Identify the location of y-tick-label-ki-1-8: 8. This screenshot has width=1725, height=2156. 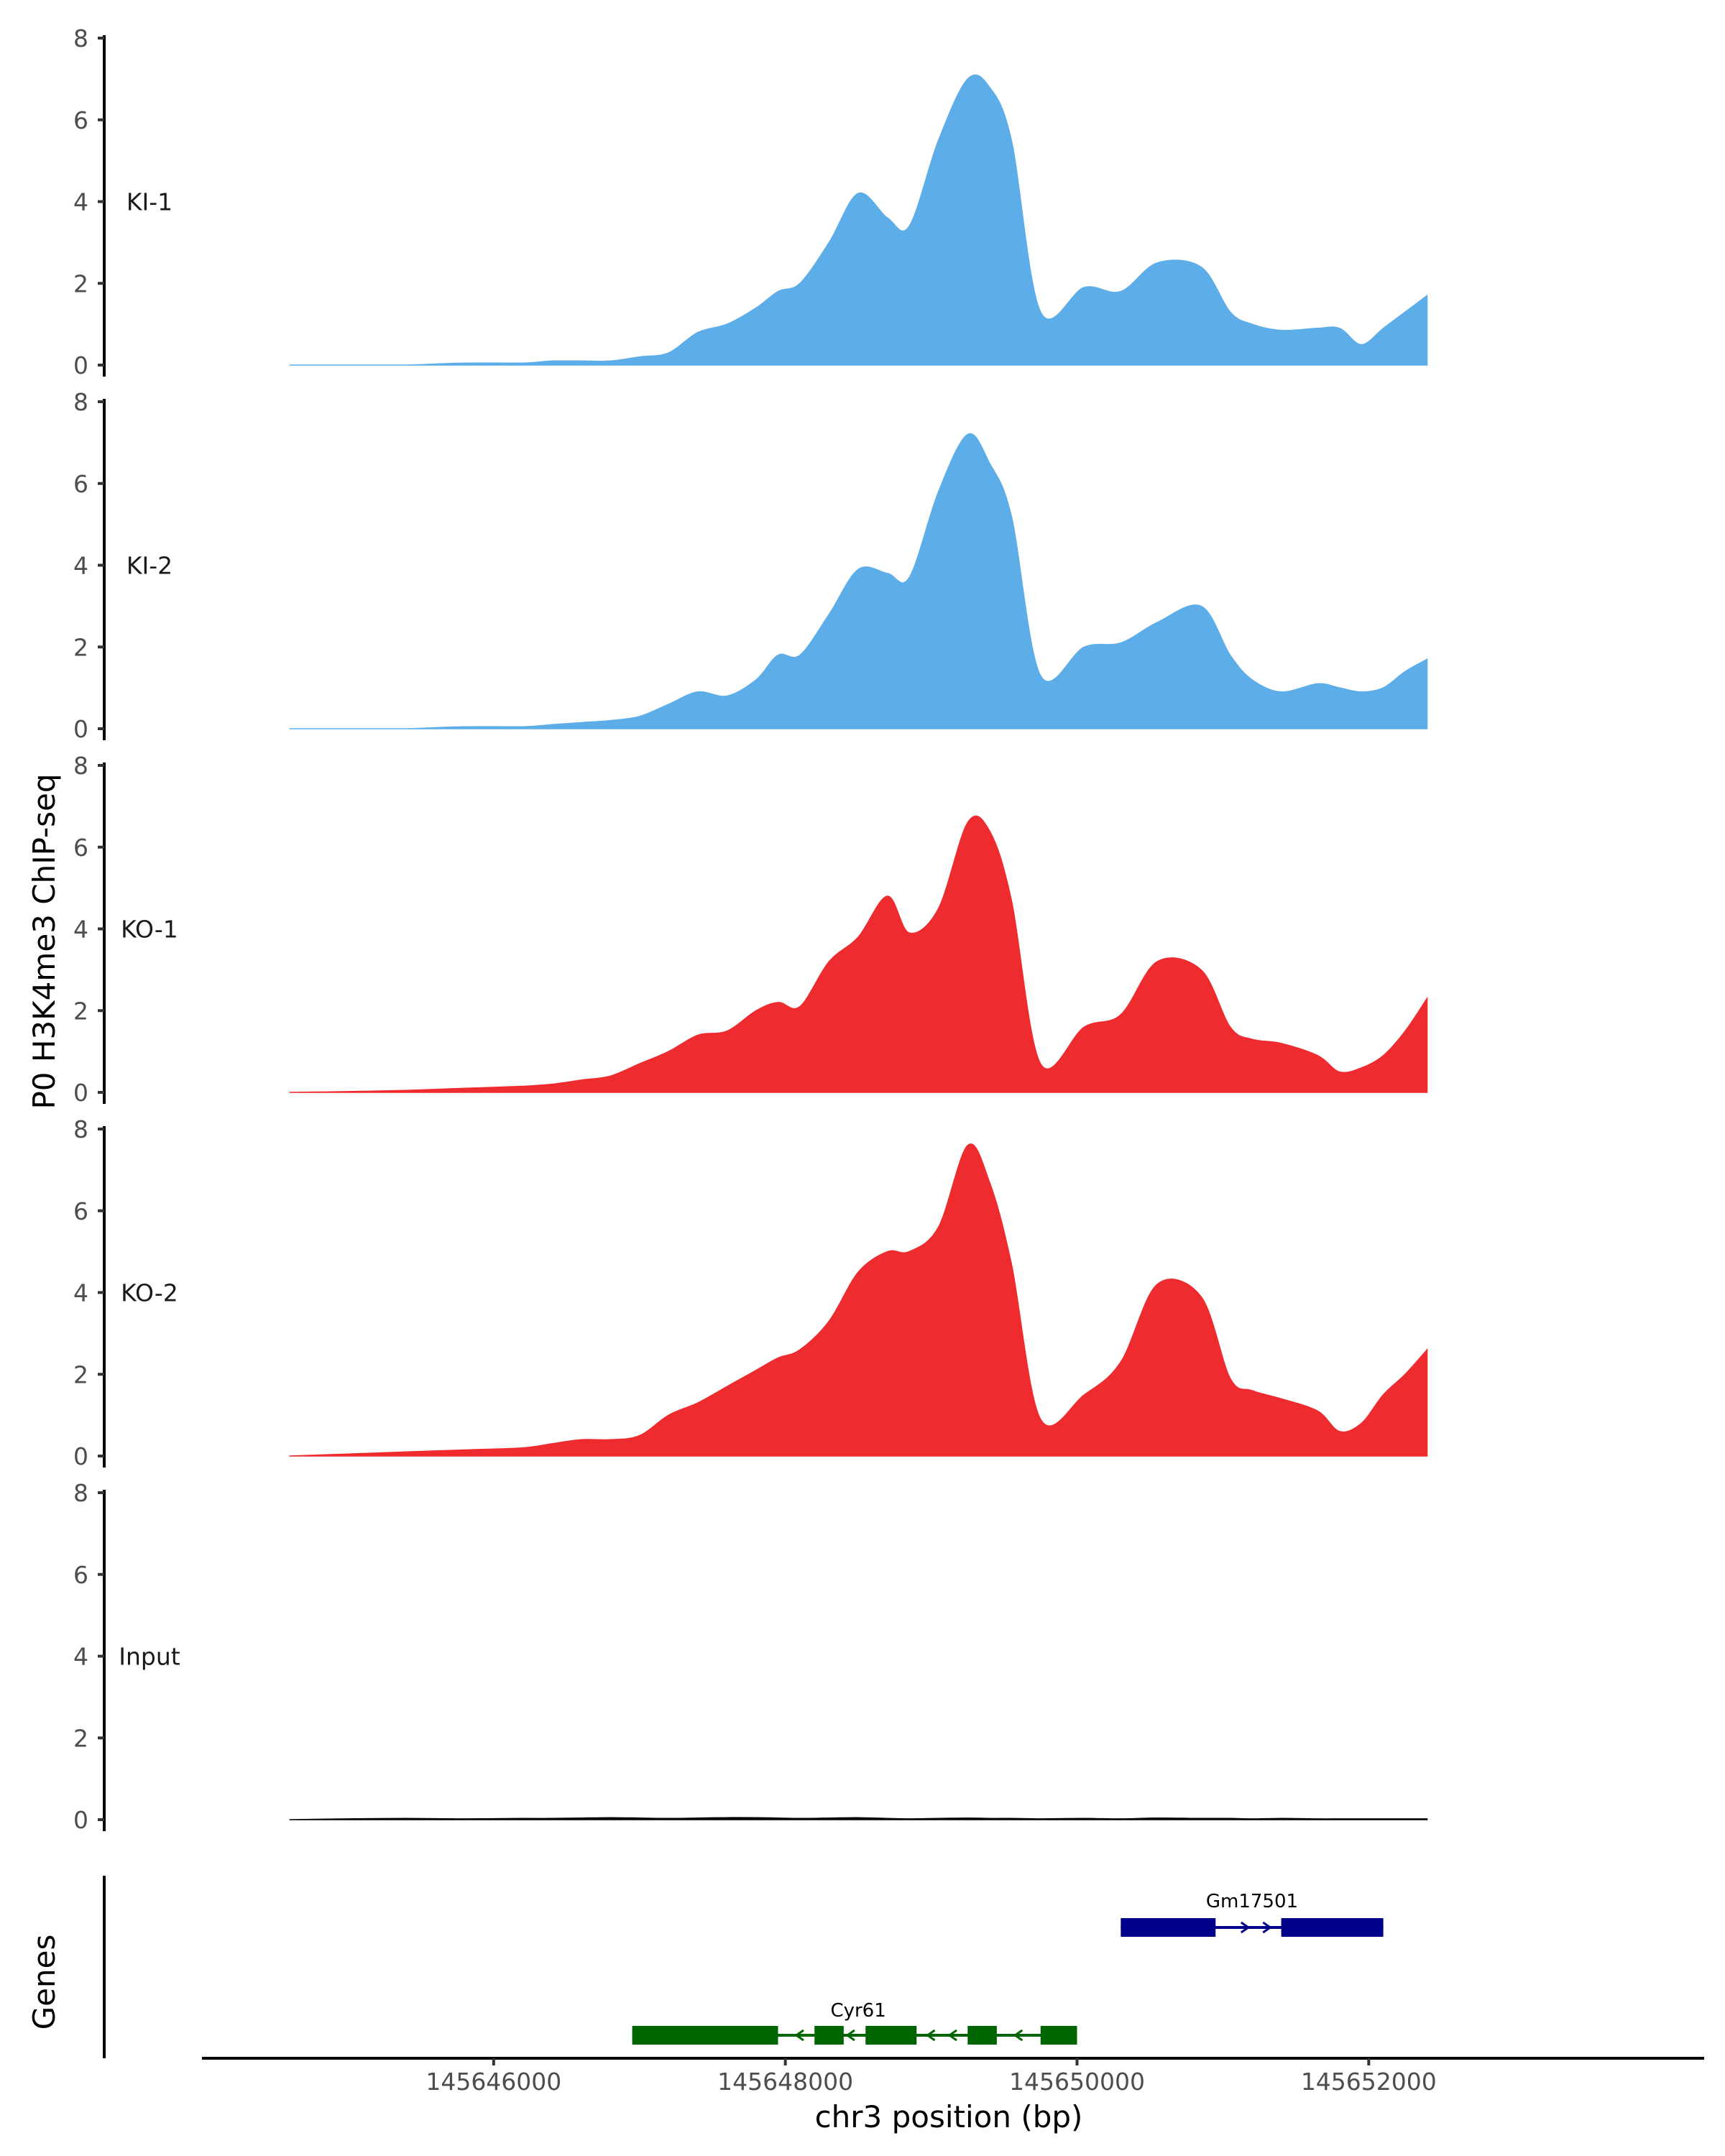
(80, 38).